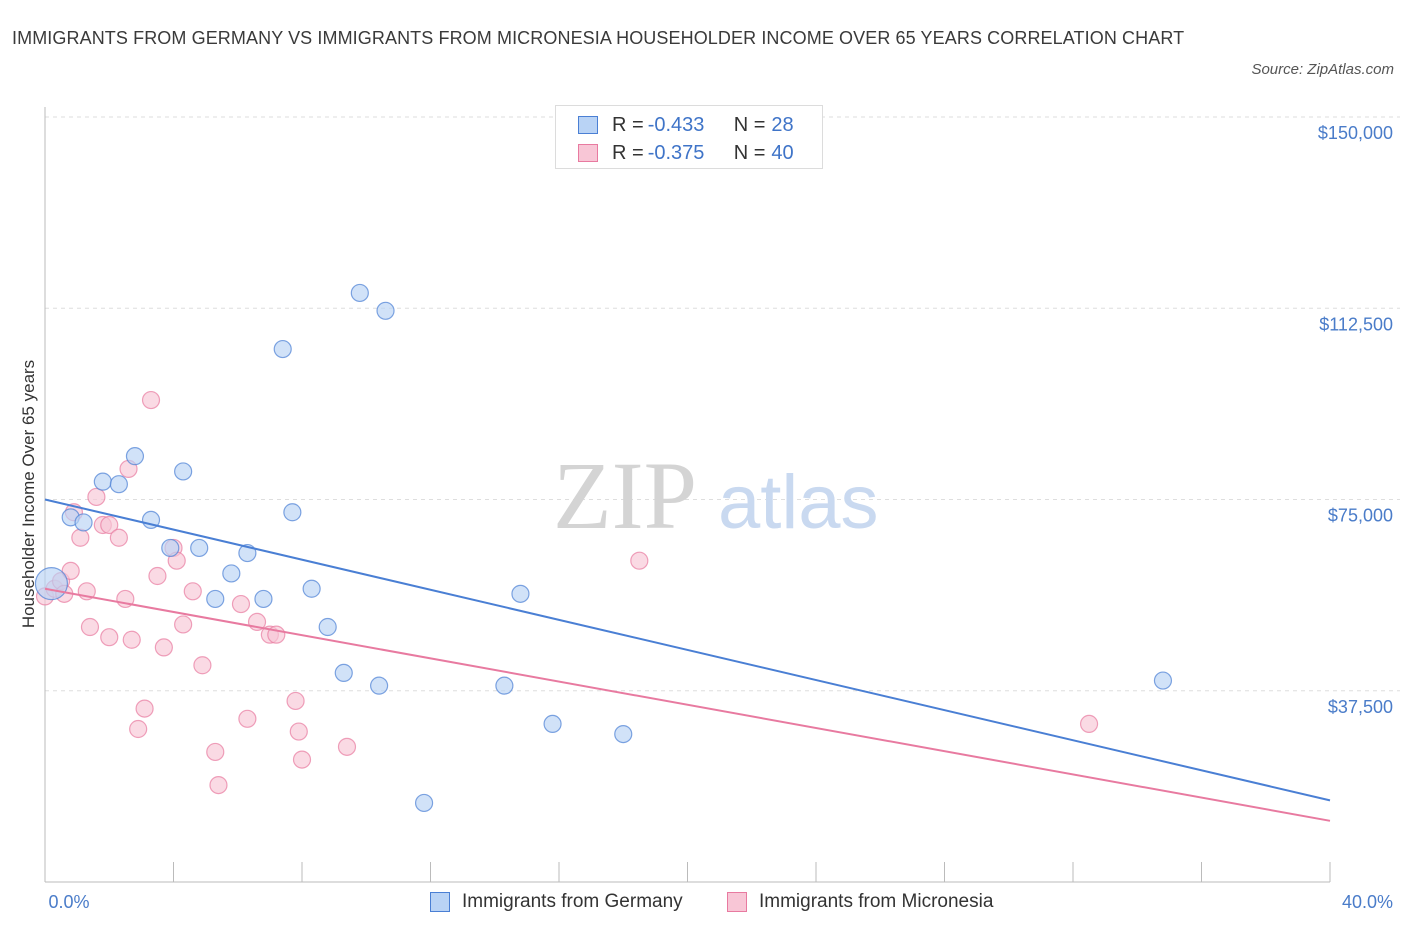 This screenshot has width=1406, height=930. I want to click on x-tick-label: 0.0%, so click(68, 902).